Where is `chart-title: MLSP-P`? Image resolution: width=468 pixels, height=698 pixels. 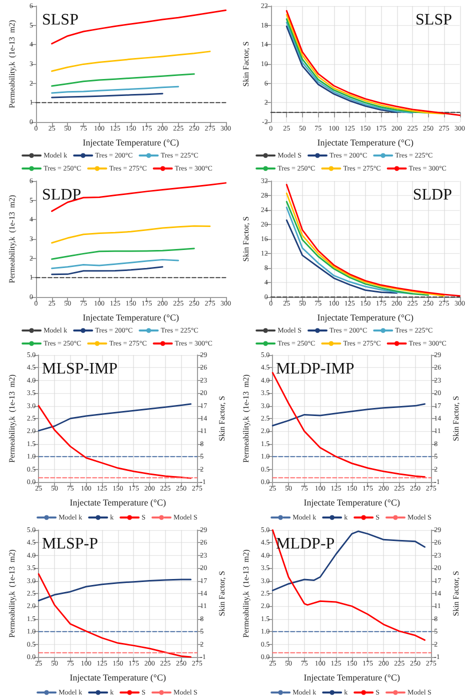
chart-title: MLSP-P is located at coordinates (70, 543).